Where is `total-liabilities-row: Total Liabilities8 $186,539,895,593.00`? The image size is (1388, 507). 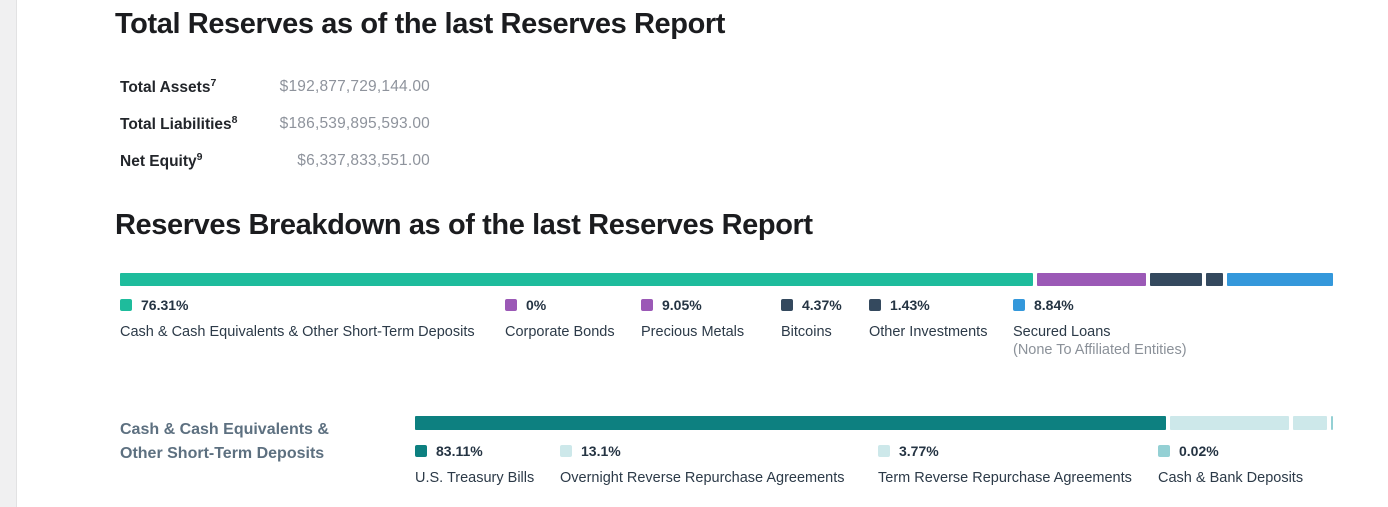 total-liabilities-row: Total Liabilities8 $186,539,895,593.00 is located at coordinates (726, 123).